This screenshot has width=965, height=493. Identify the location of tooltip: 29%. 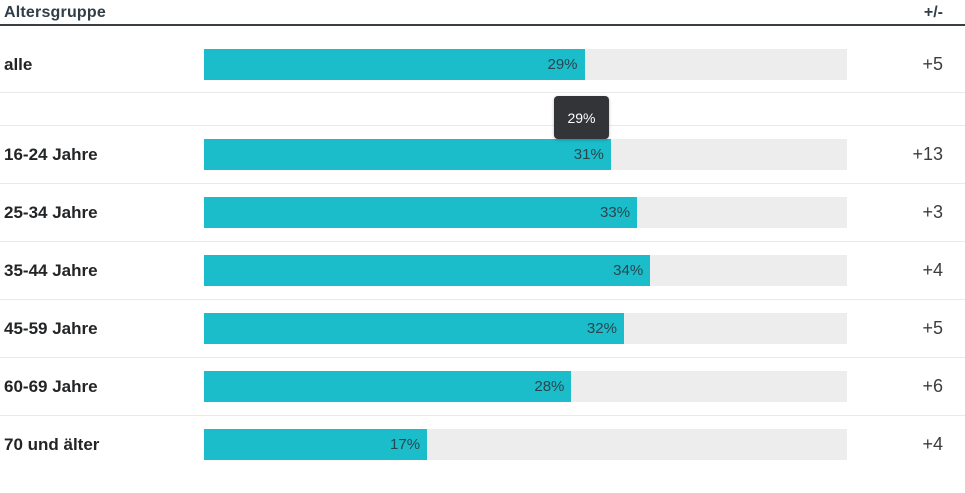
(581, 117).